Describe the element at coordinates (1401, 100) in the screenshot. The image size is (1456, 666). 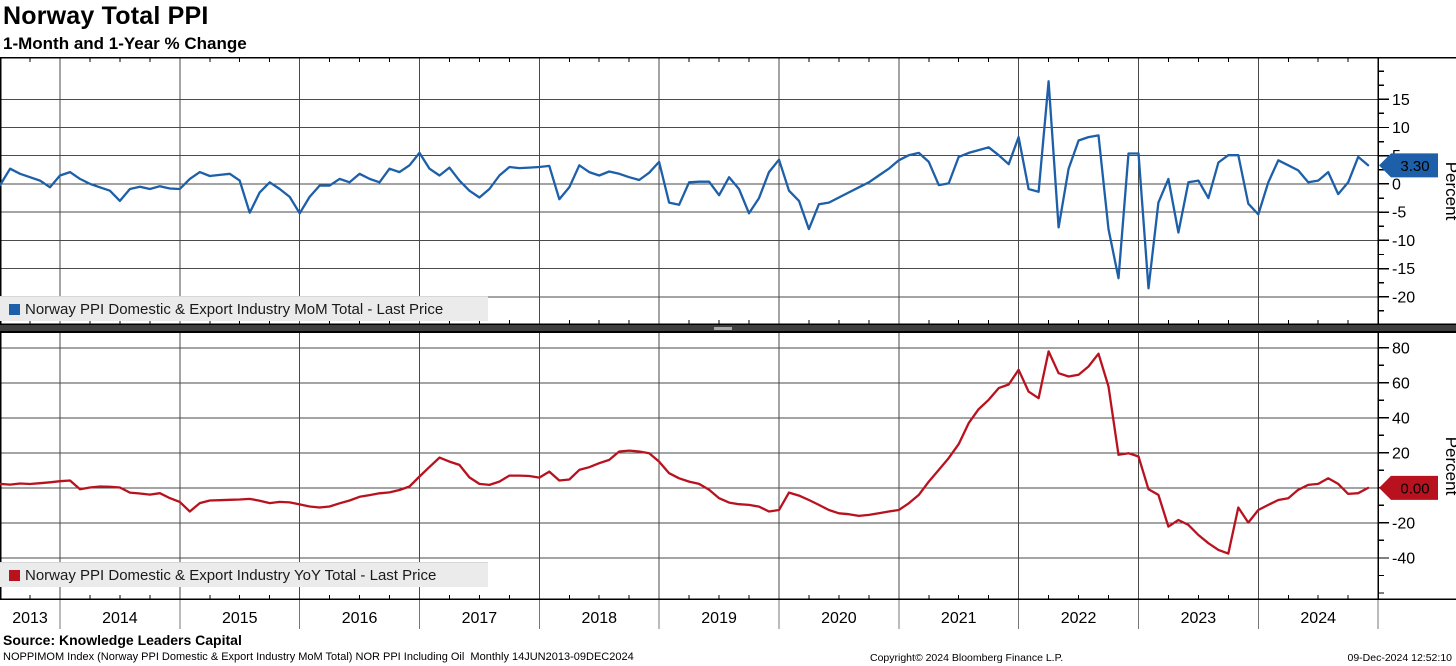
I see `axis-tick-label: 15` at that location.